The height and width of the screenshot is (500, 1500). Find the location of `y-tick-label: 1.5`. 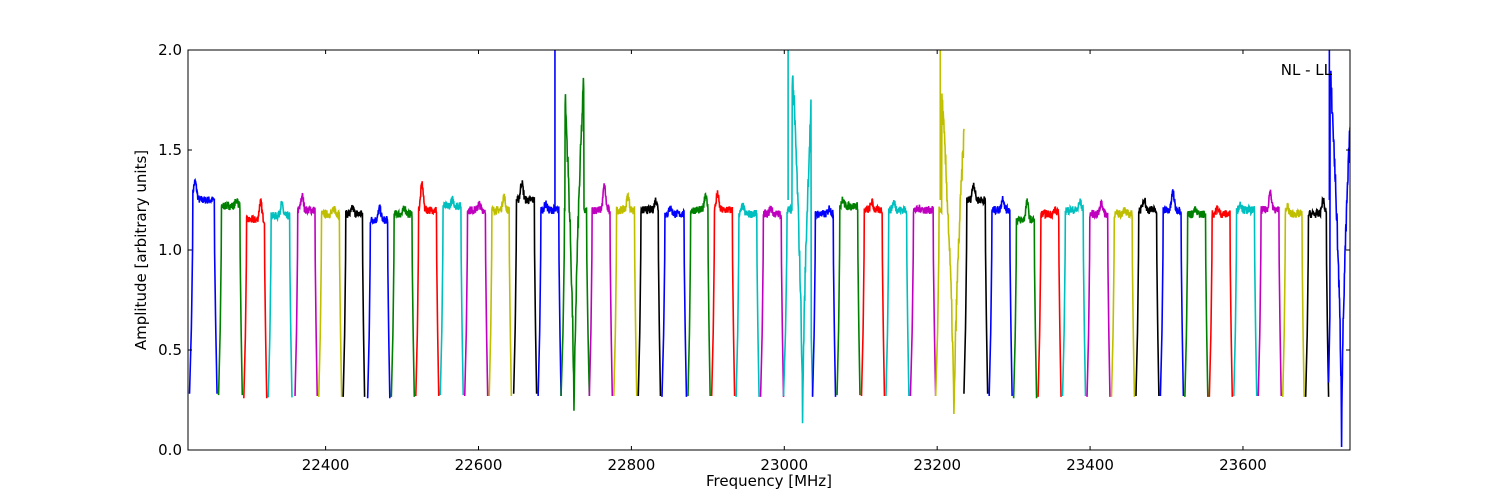

y-tick-label: 1.5 is located at coordinates (170, 150).